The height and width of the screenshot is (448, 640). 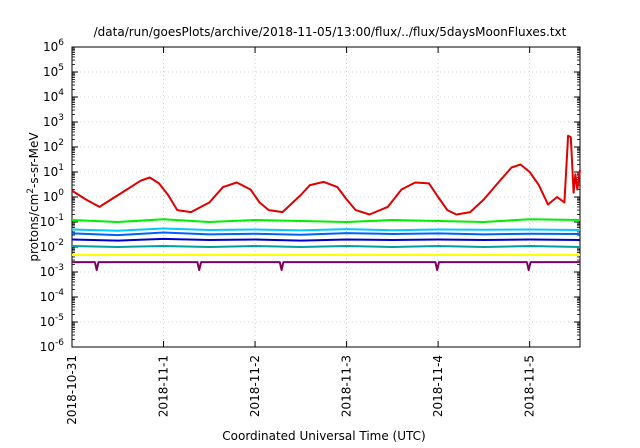 I want to click on x-tick-label: 2018-11-4, so click(x=438, y=386).